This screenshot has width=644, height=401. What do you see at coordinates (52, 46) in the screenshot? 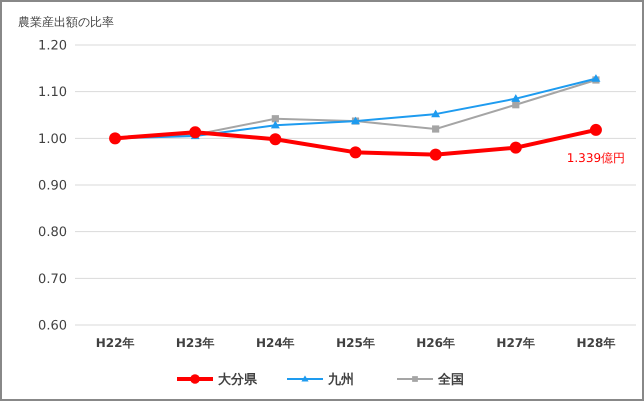
I see `y-tick-label: 1.20` at bounding box center [52, 46].